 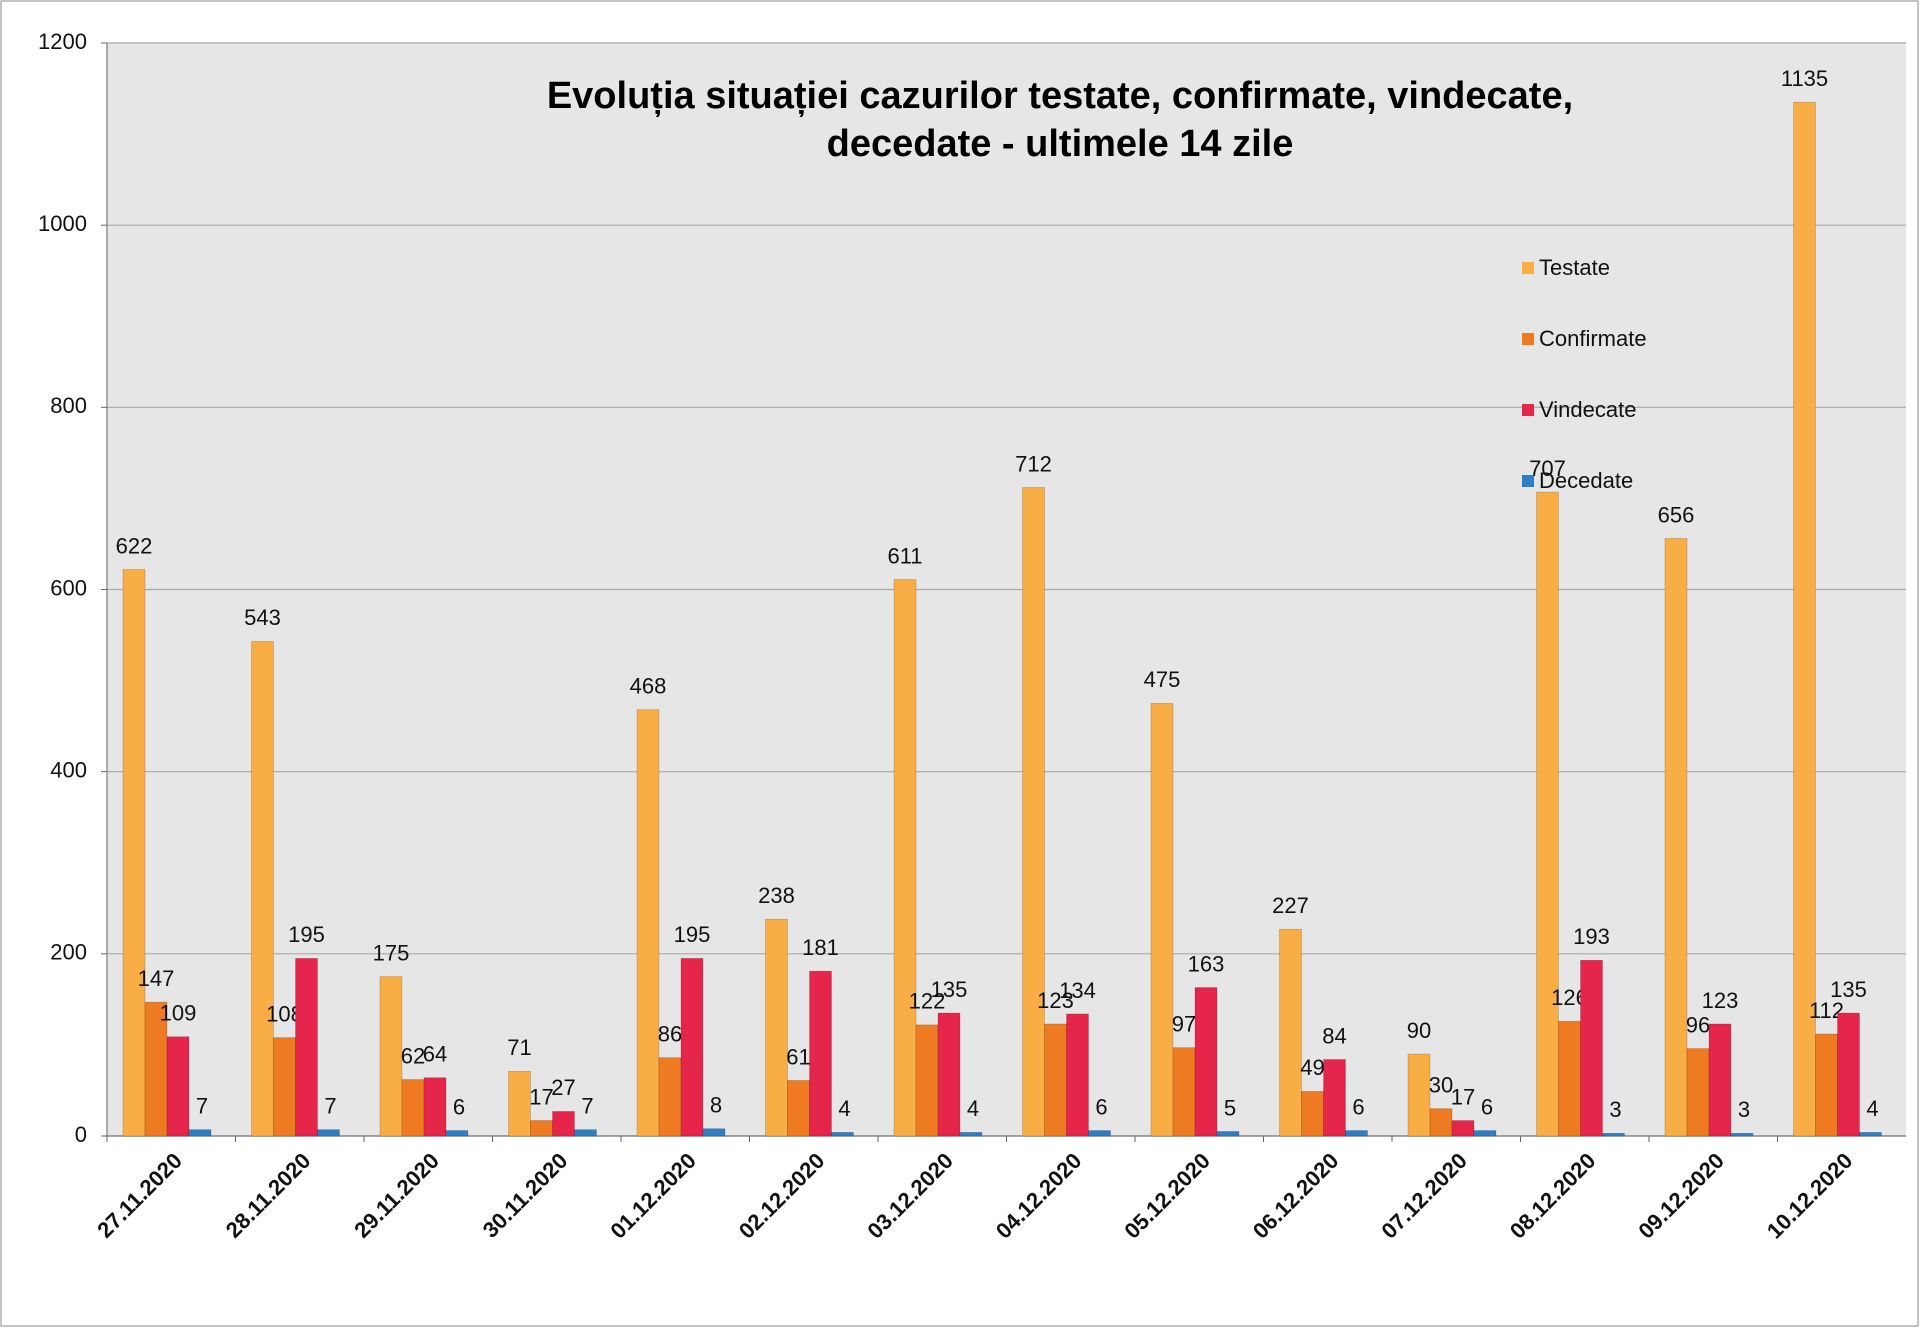 What do you see at coordinates (1334, 1035) in the screenshot?
I see `value-label: 84` at bounding box center [1334, 1035].